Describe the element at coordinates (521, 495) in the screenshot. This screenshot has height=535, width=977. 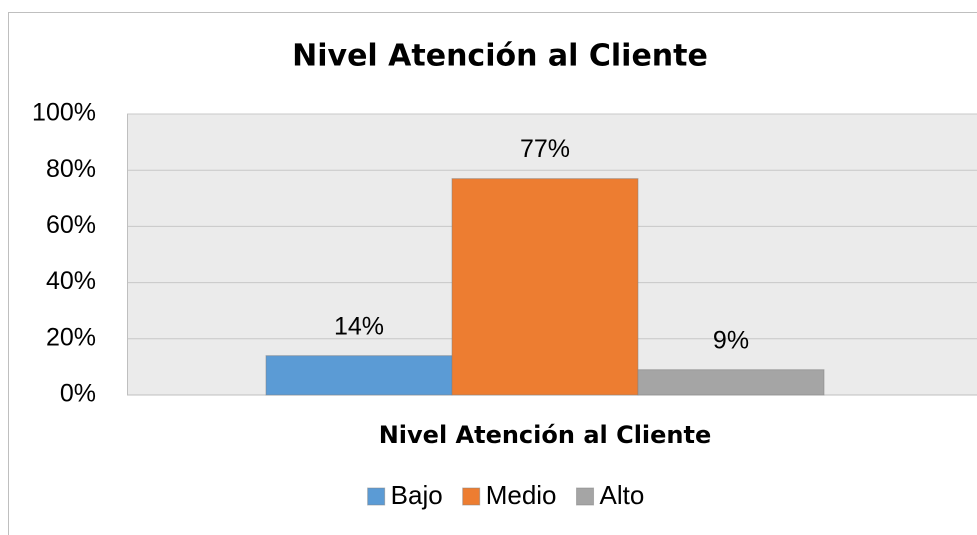
I see `legend-label: Medio` at that location.